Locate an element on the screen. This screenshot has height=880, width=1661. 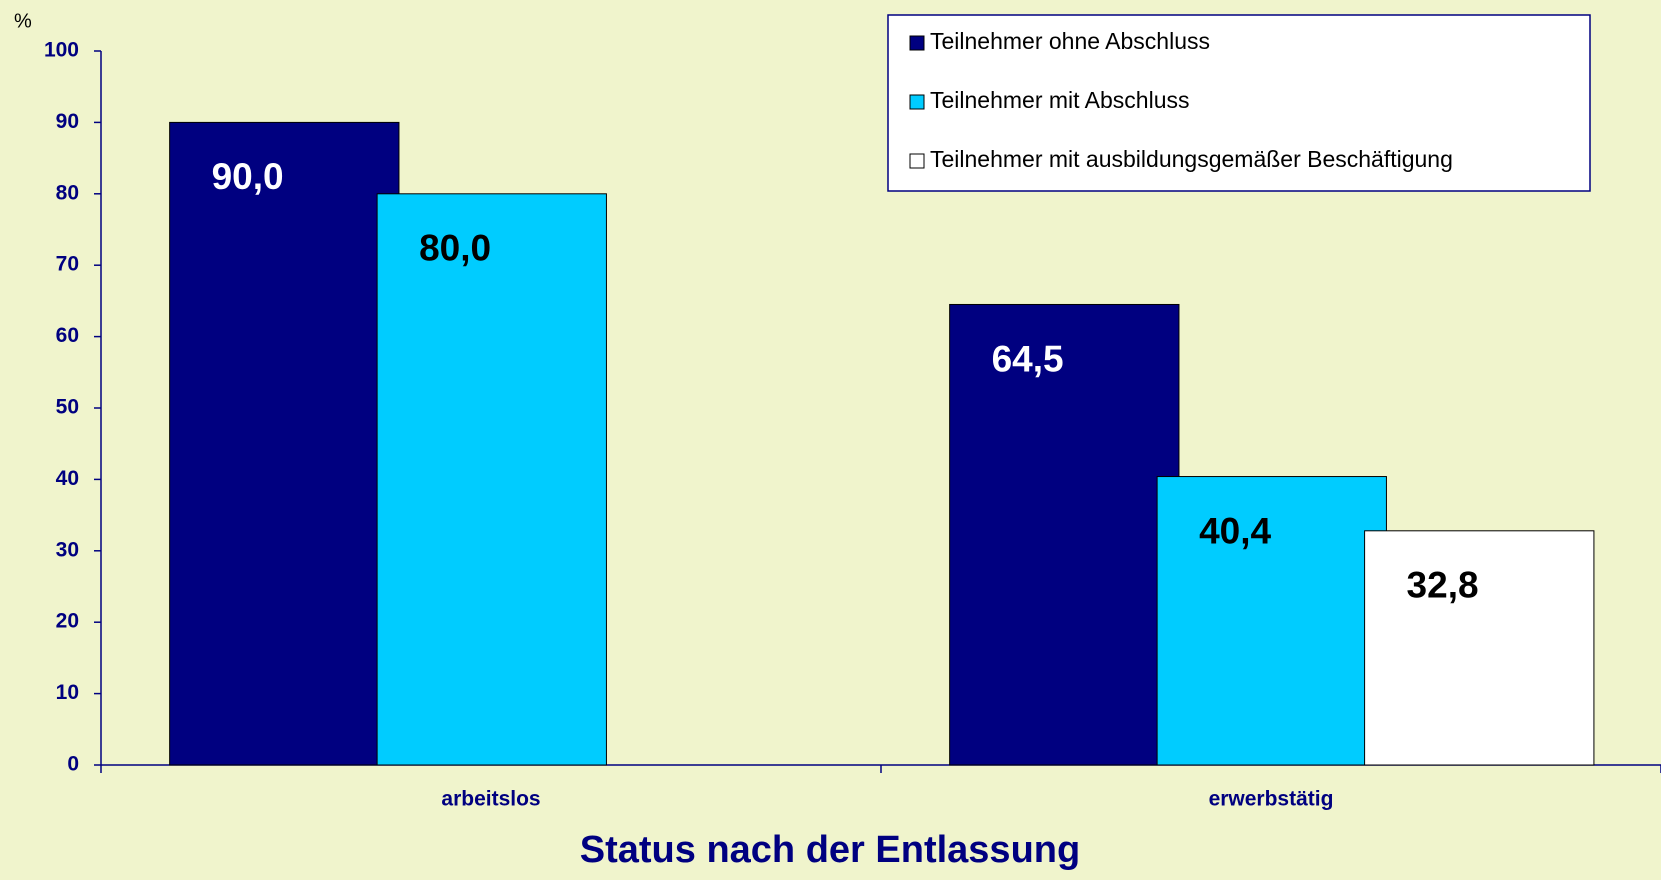
y-tick-label: 90 is located at coordinates (67, 121).